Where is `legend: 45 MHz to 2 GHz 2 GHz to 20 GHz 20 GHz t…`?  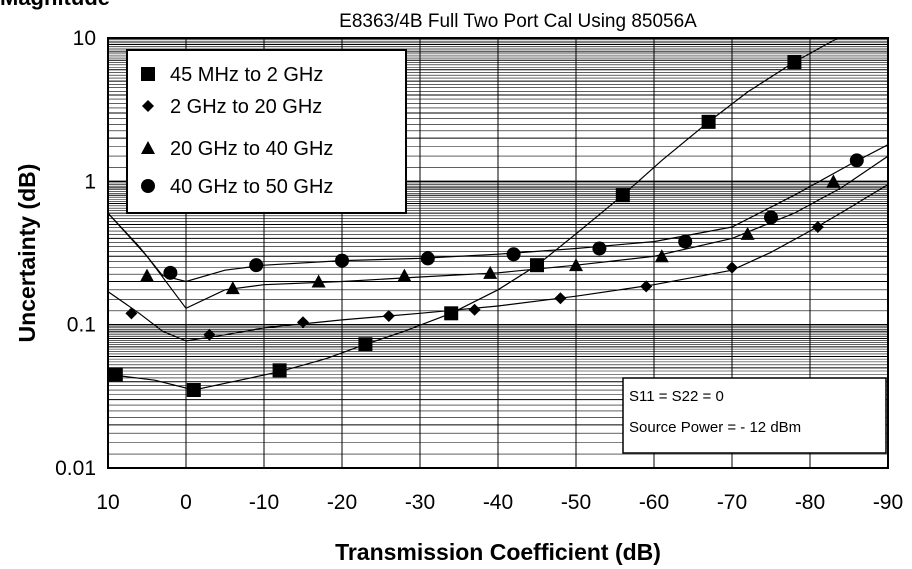 legend: 45 MHz to 2 GHz 2 GHz to 20 GHz 20 GHz t… is located at coordinates (266, 131).